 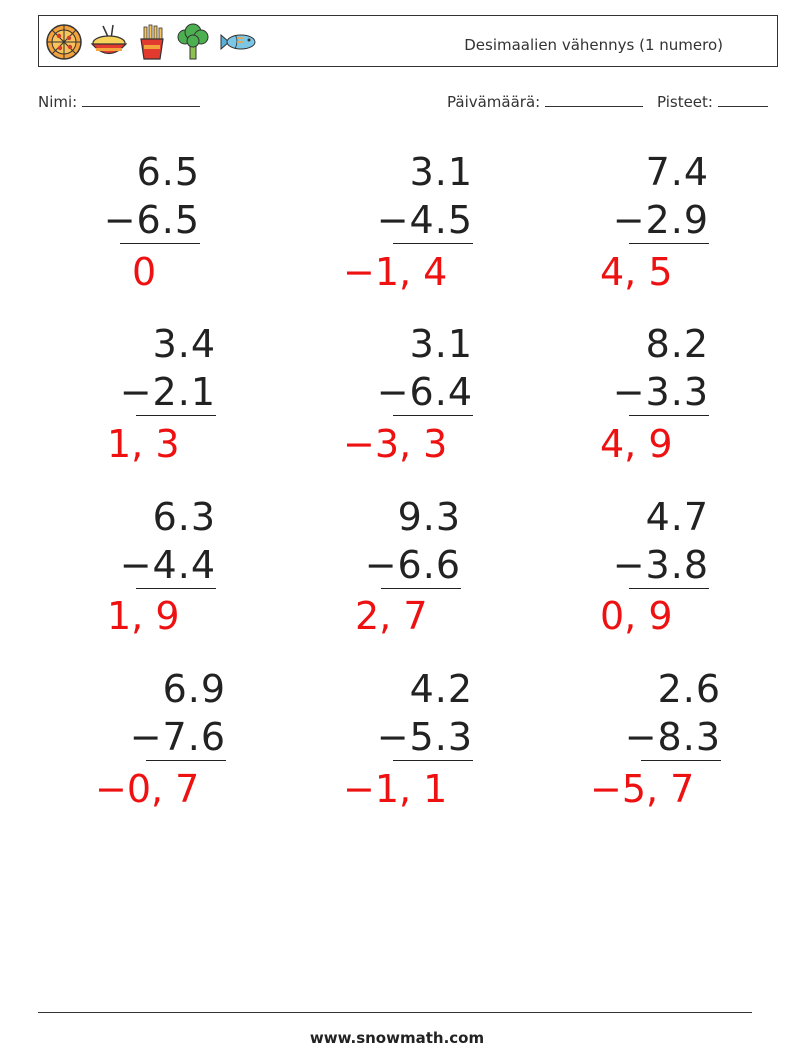 I want to click on minuend: 8.2, so click(x=677, y=344).